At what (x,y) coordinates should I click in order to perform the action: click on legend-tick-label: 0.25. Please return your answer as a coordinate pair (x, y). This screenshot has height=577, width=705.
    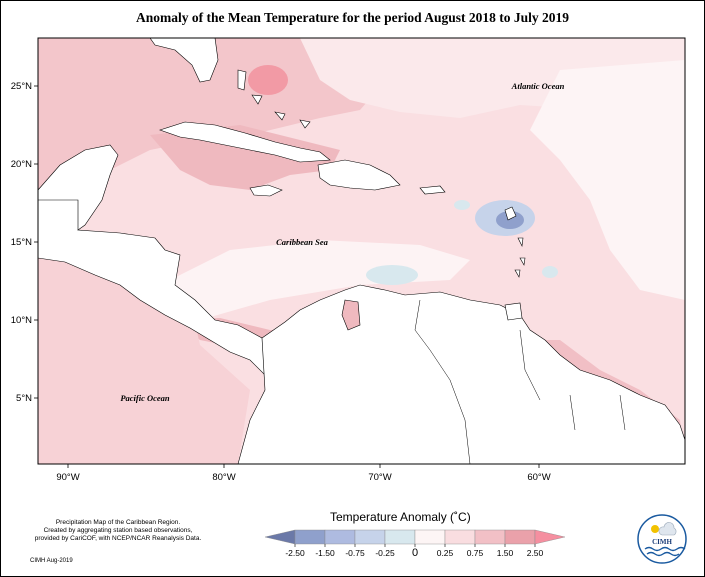
    Looking at the image, I should click on (445, 553).